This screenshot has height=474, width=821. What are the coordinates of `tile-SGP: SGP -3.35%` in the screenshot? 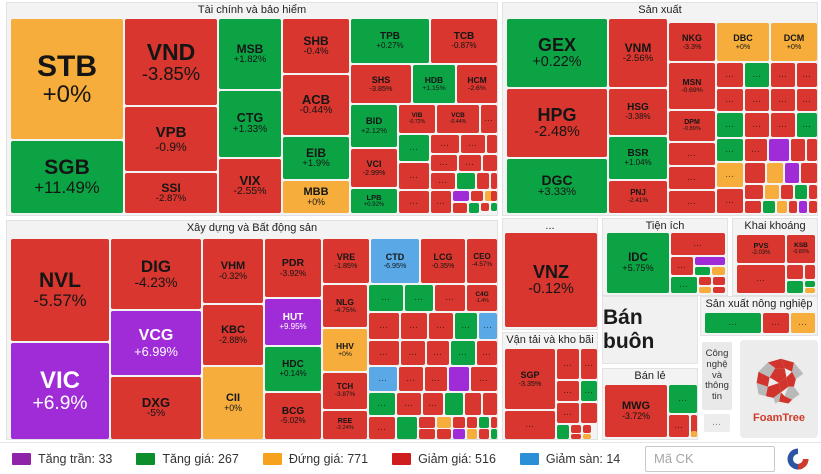 It's located at (530, 379).